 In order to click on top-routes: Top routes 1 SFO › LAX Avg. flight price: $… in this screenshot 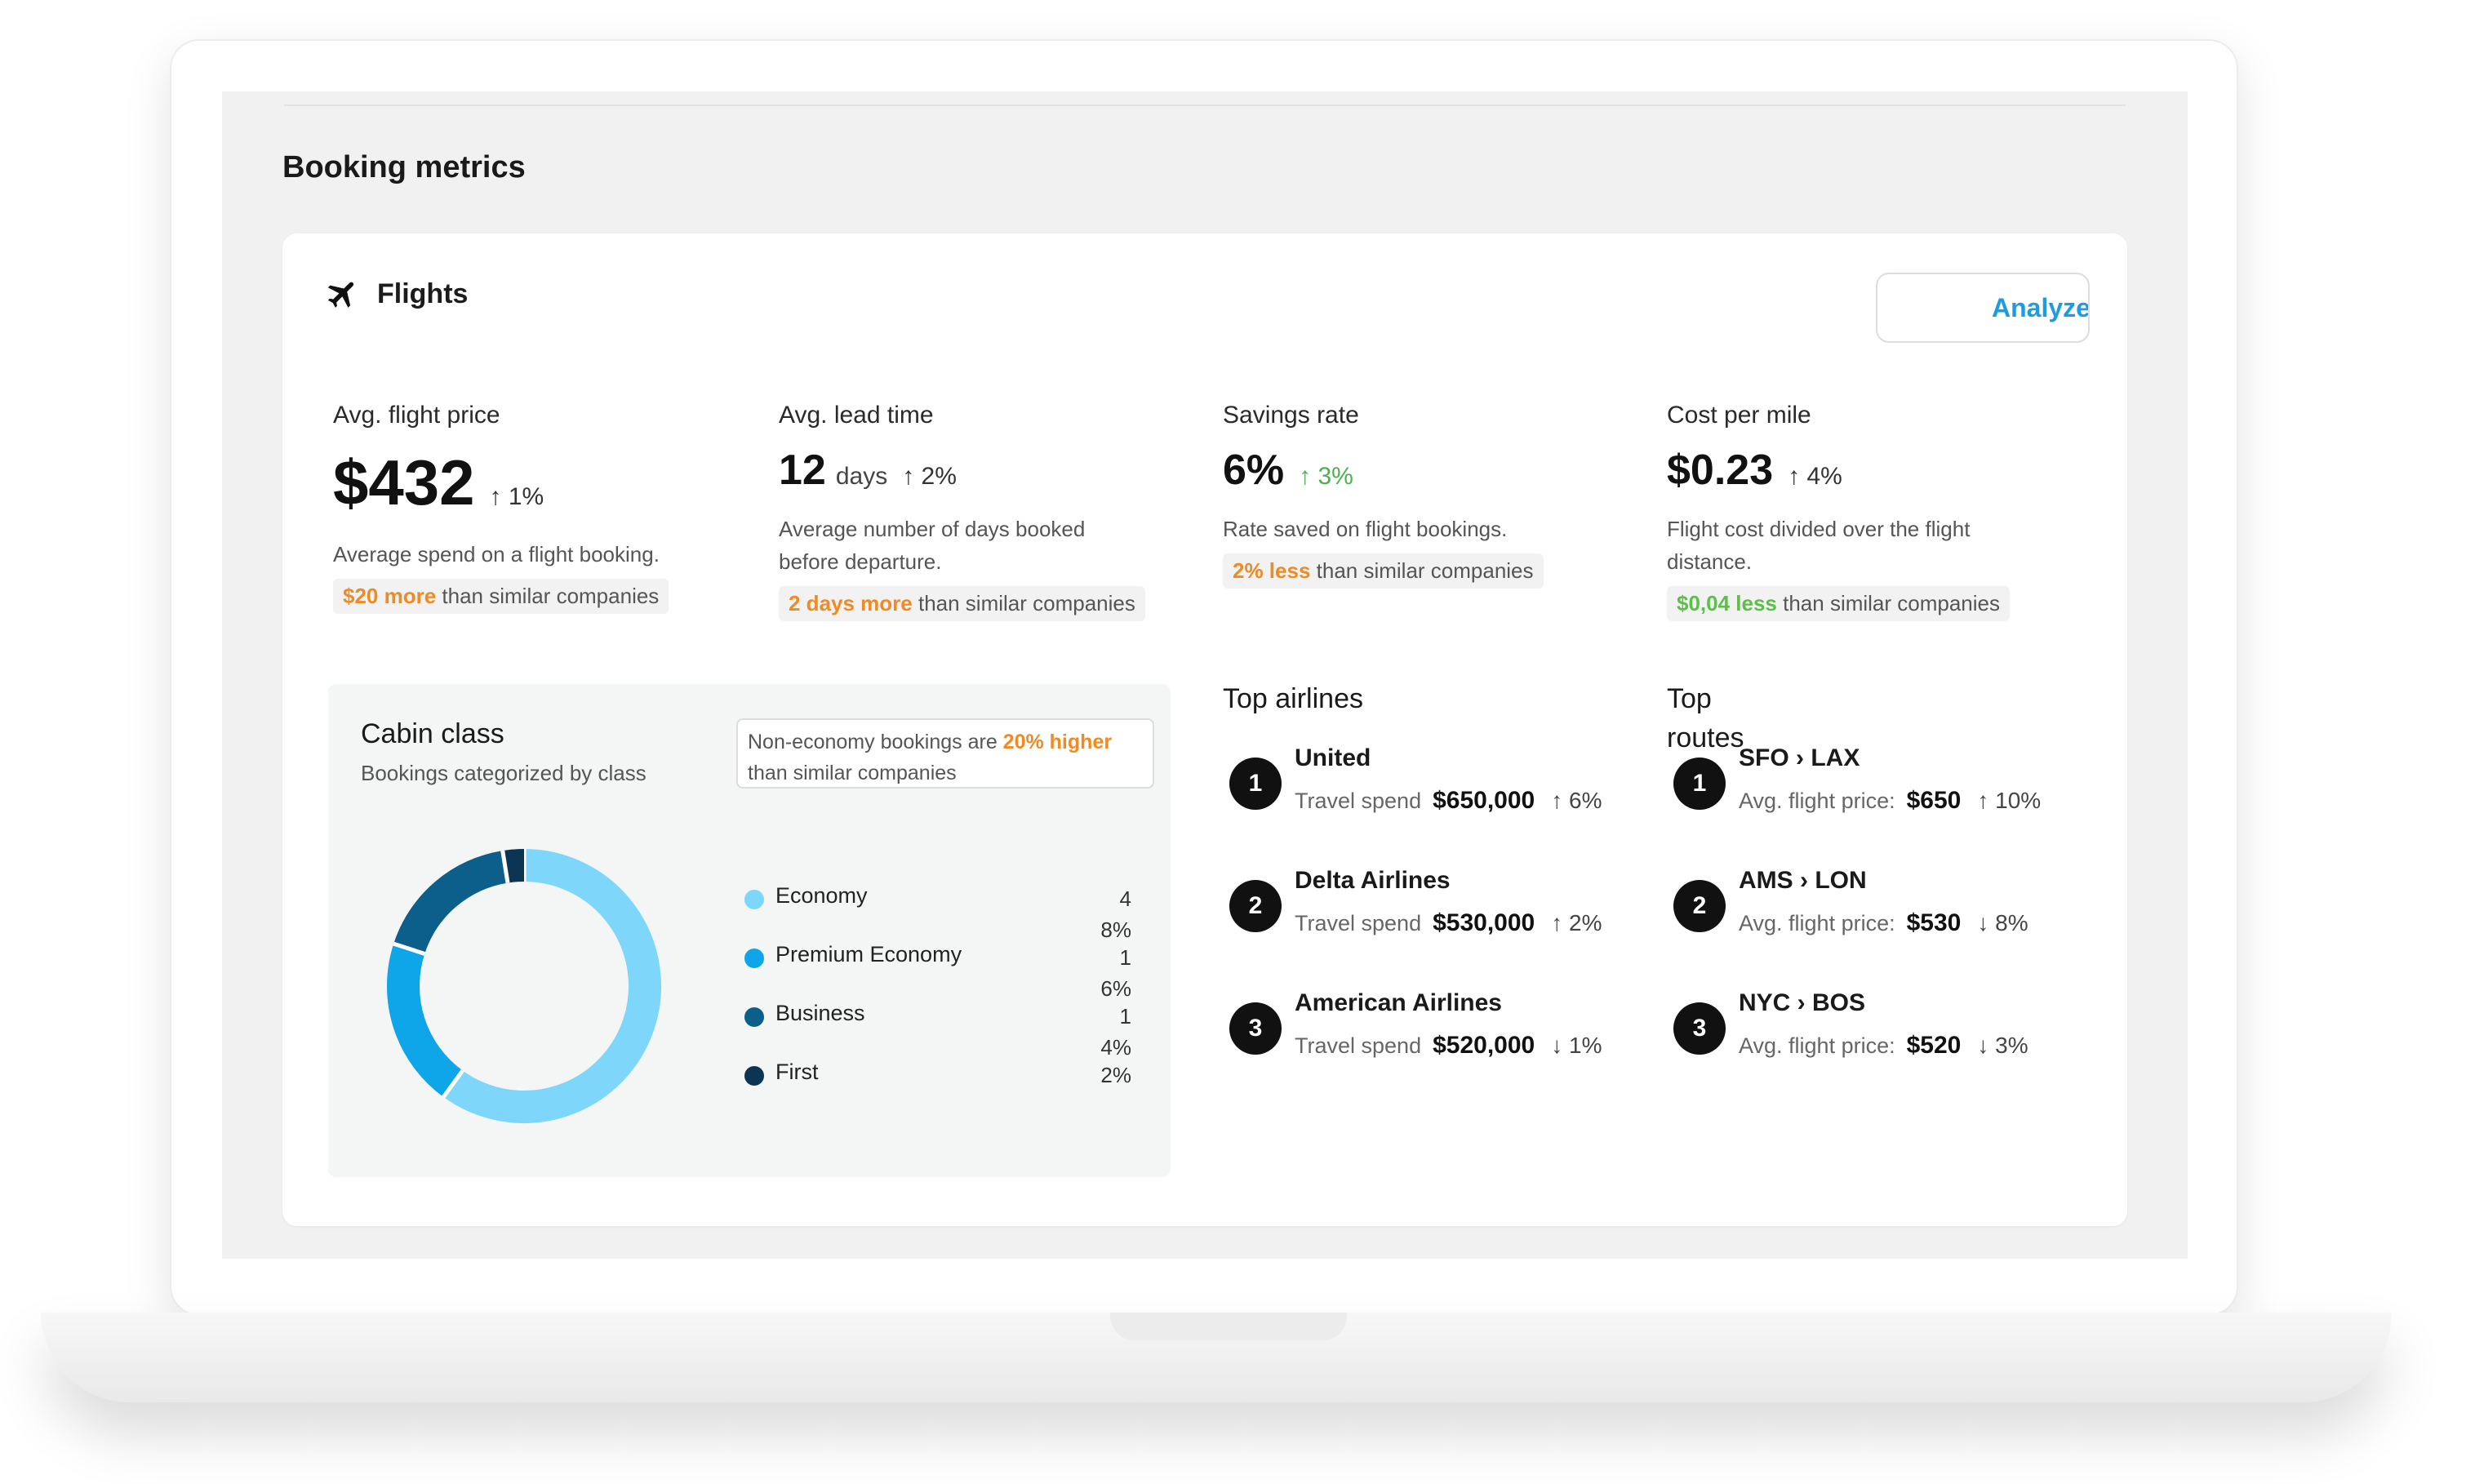, I will do `click(1895, 896)`.